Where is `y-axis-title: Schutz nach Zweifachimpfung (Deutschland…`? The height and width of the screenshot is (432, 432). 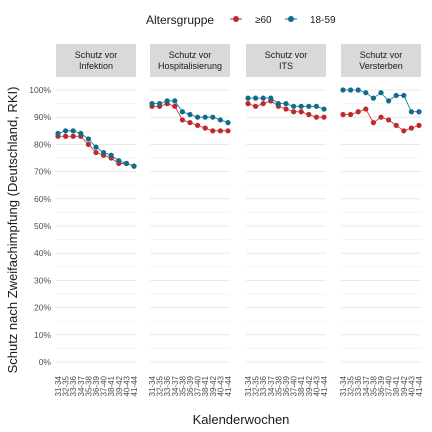 y-axis-title: Schutz nach Zweifachimpfung (Deutschland… is located at coordinates (12, 230).